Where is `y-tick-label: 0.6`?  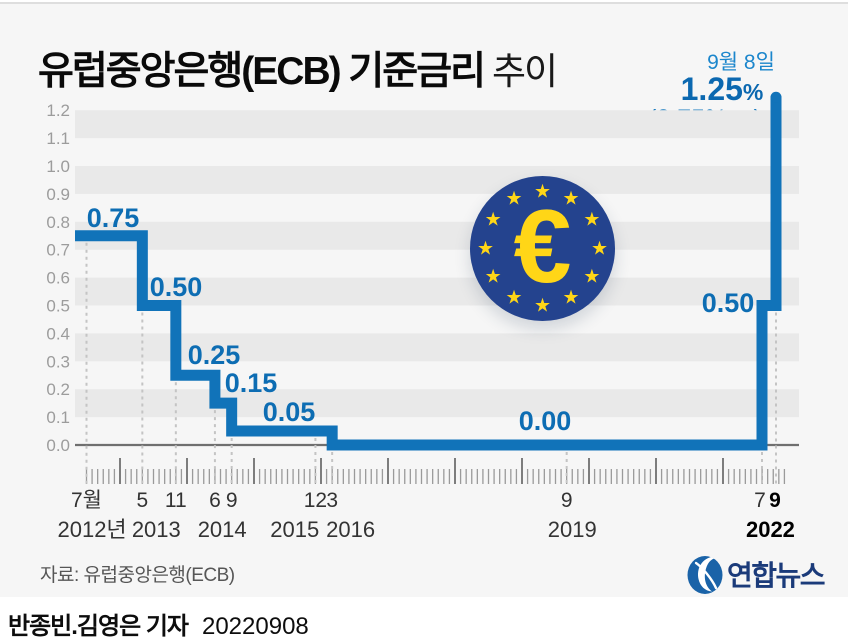
y-tick-label: 0.6 is located at coordinates (58, 278).